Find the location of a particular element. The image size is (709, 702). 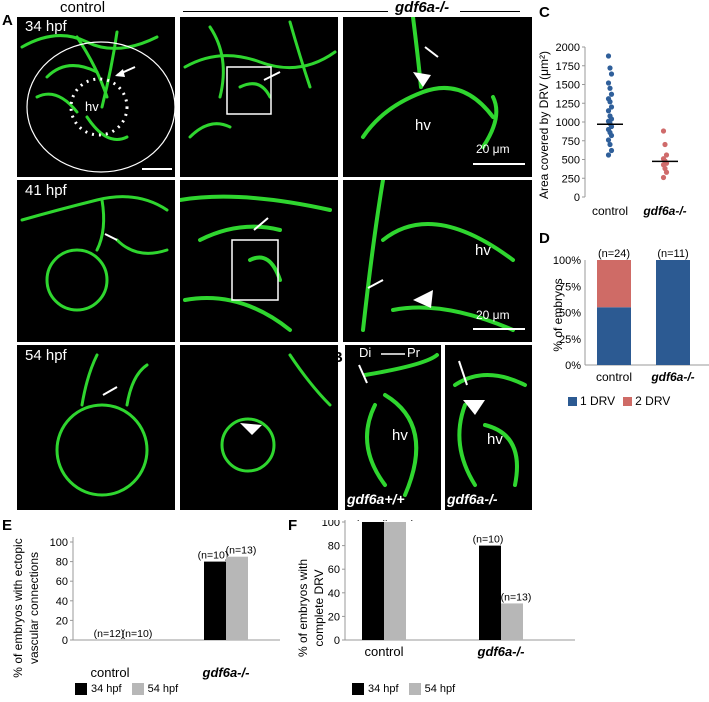

image-mutant-34hpf-zoom: hv 20 μm is located at coordinates (437, 97).